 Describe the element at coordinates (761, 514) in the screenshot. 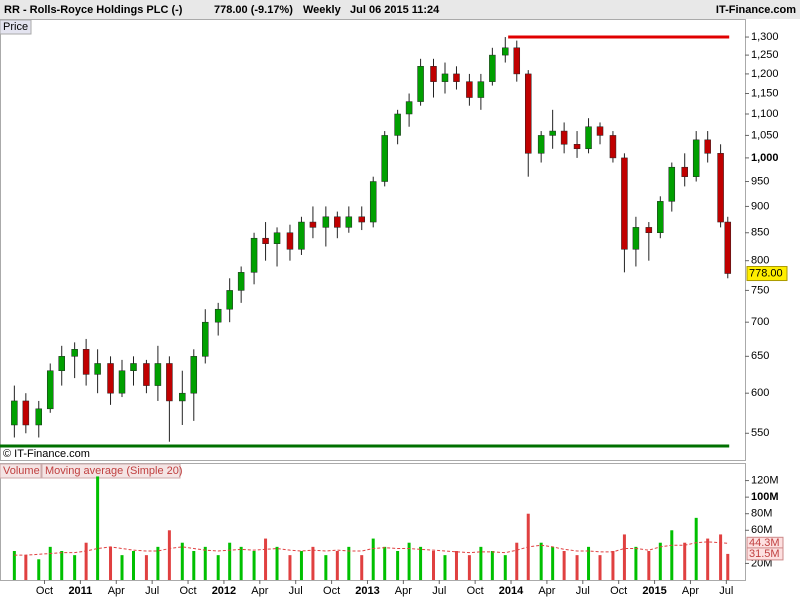

I see `y-tick-label: 80M` at that location.